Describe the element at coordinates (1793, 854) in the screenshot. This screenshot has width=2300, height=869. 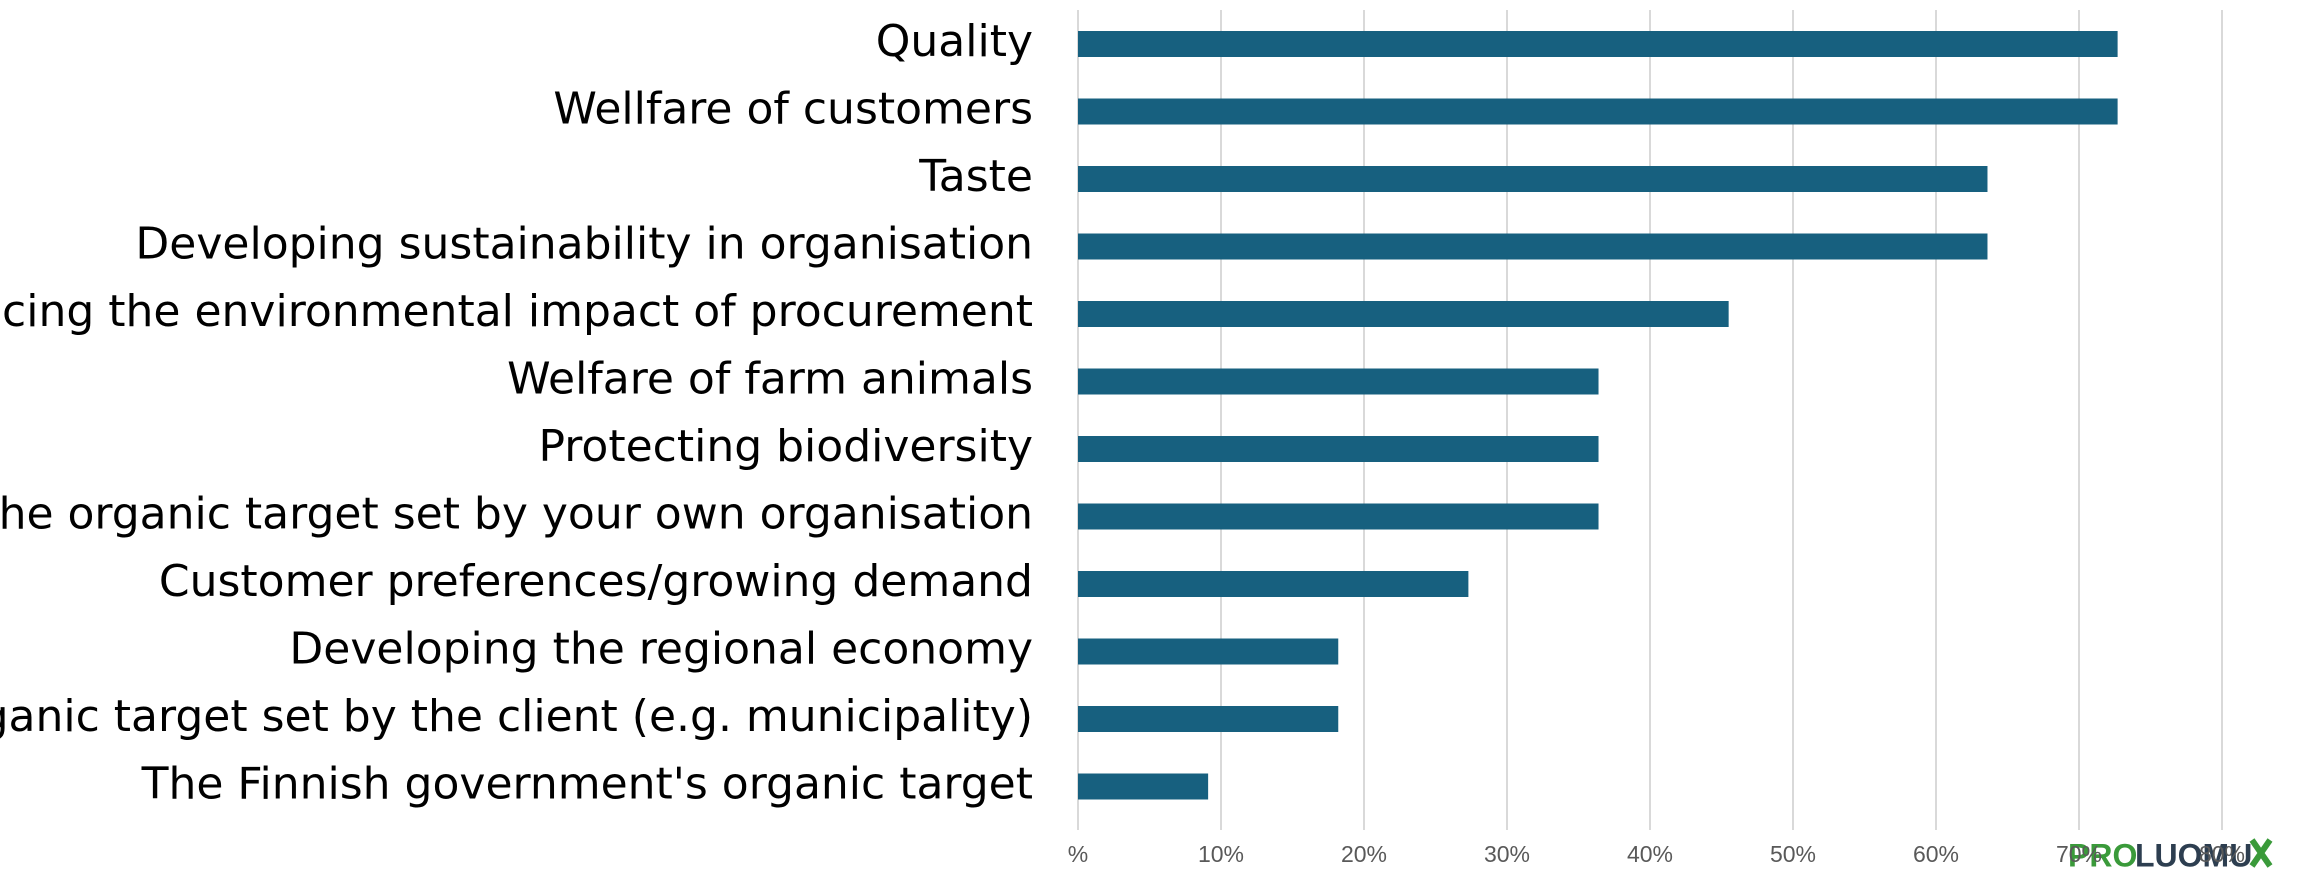
I see `x-tick-label: 50%` at that location.